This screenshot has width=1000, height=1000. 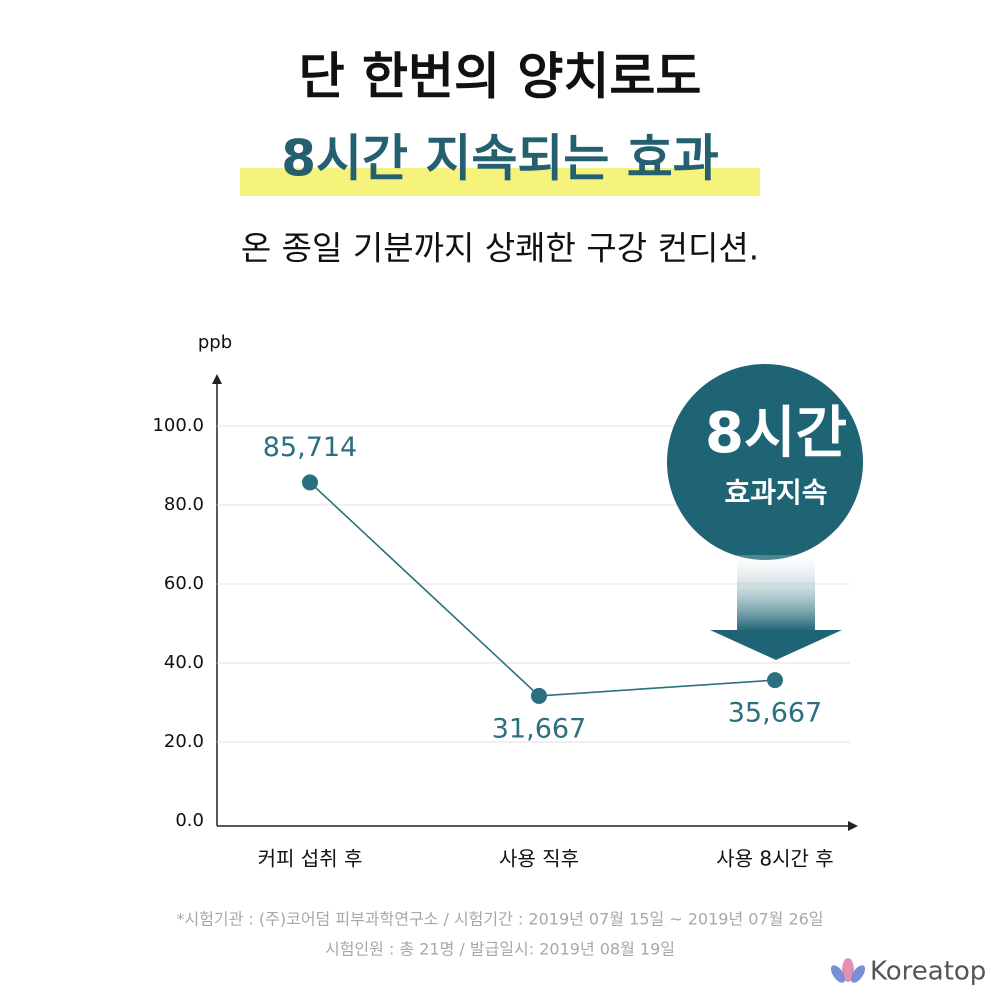 I want to click on chart-title-highlight: 8시간 지속되는 효과, so click(x=500, y=159).